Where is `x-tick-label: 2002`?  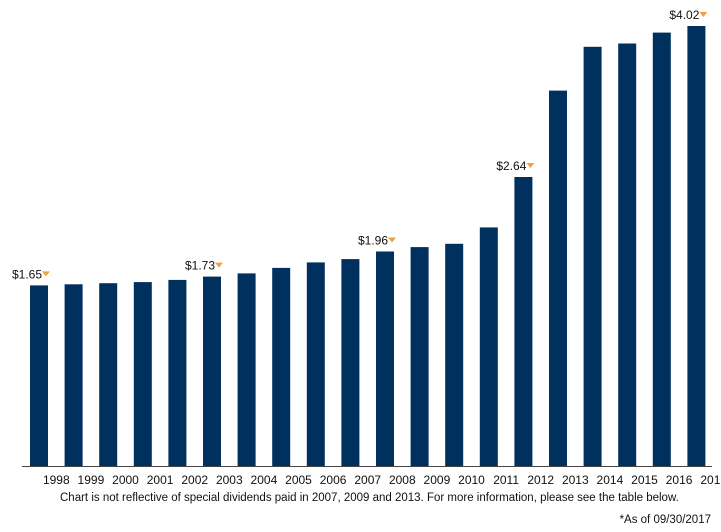
x-tick-label: 2002 is located at coordinates (194, 480).